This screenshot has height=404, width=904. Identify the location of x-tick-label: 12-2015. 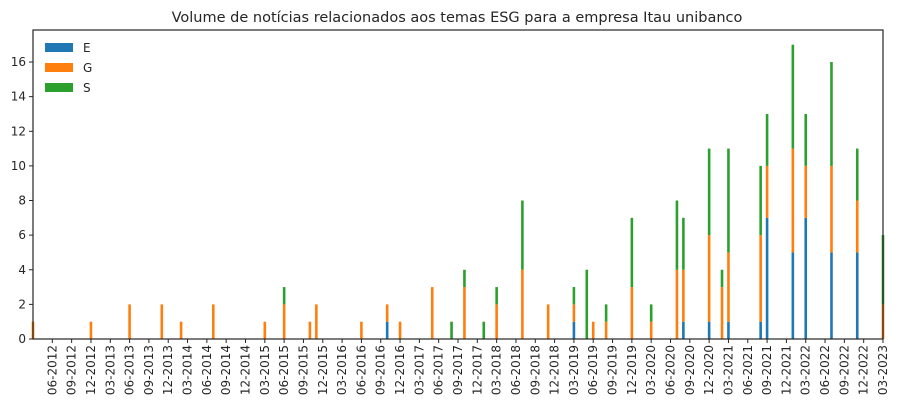
(323, 370).